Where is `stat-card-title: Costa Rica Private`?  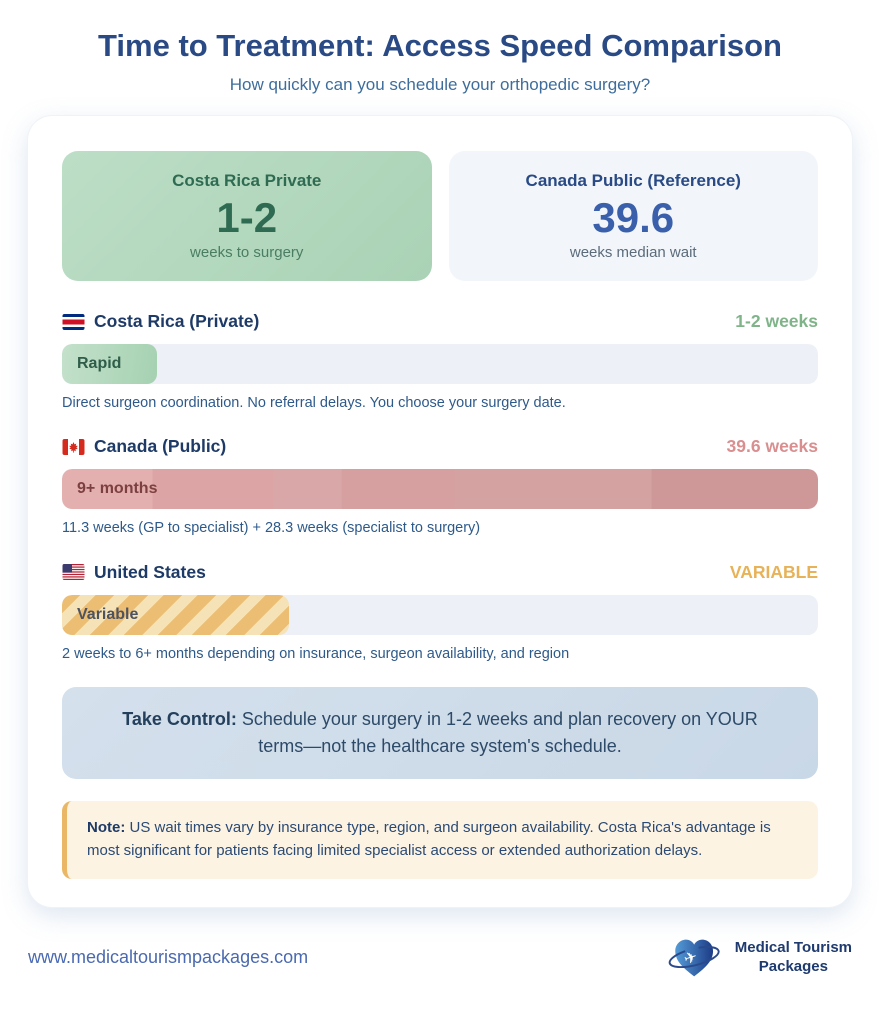
stat-card-title: Costa Rica Private is located at coordinates (247, 181).